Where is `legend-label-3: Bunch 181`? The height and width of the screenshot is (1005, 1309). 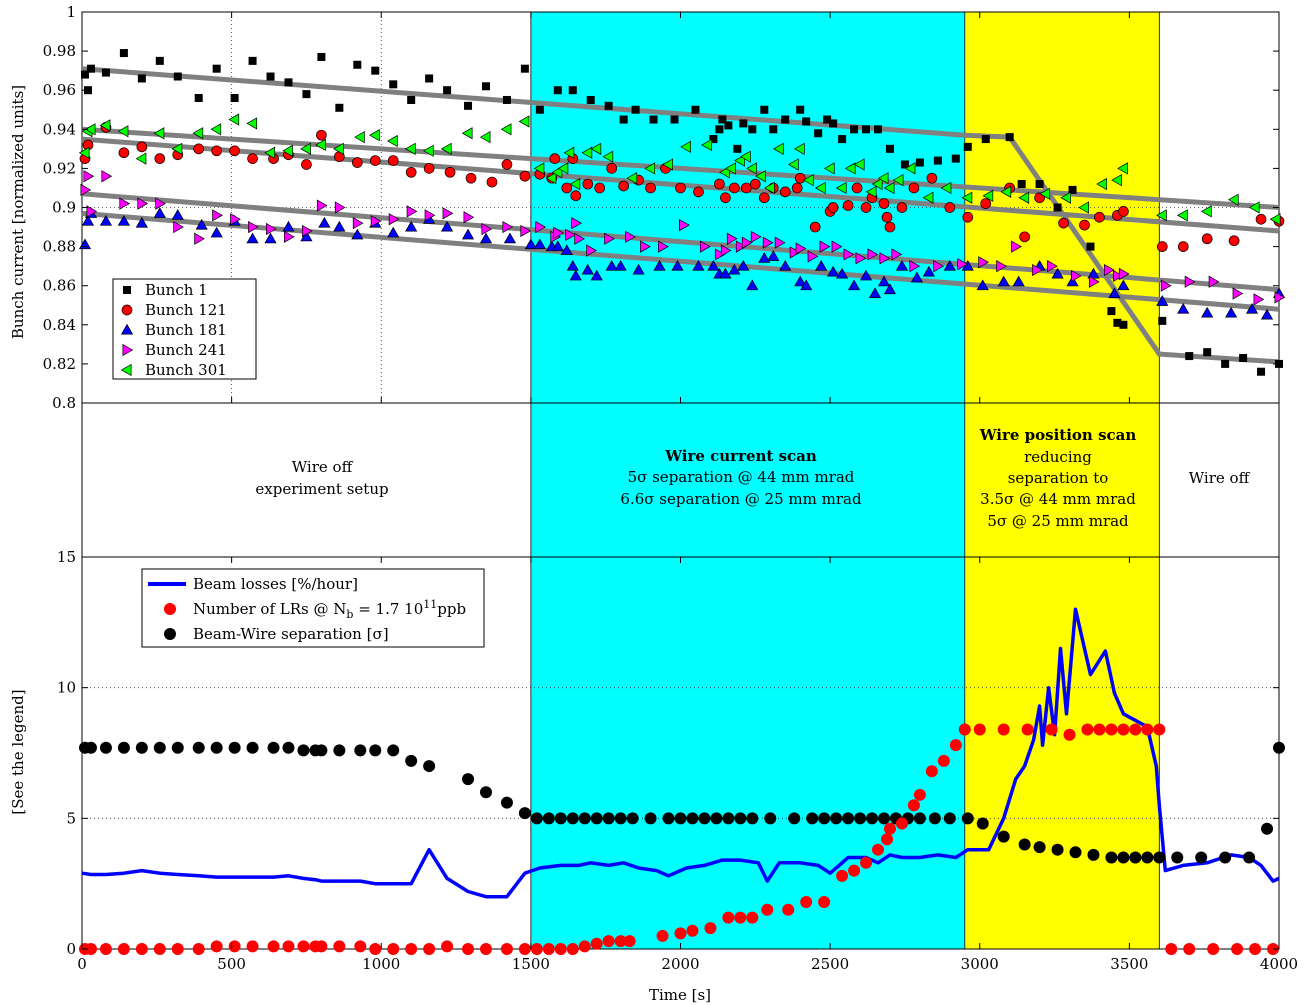 legend-label-3: Bunch 181 is located at coordinates (186, 330).